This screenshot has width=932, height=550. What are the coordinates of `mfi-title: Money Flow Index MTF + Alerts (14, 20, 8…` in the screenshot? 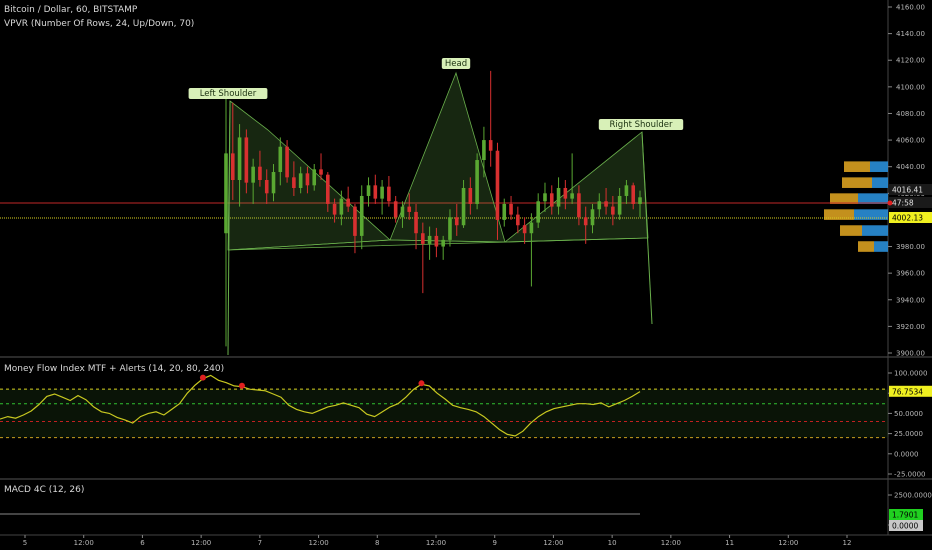 It's located at (114, 369).